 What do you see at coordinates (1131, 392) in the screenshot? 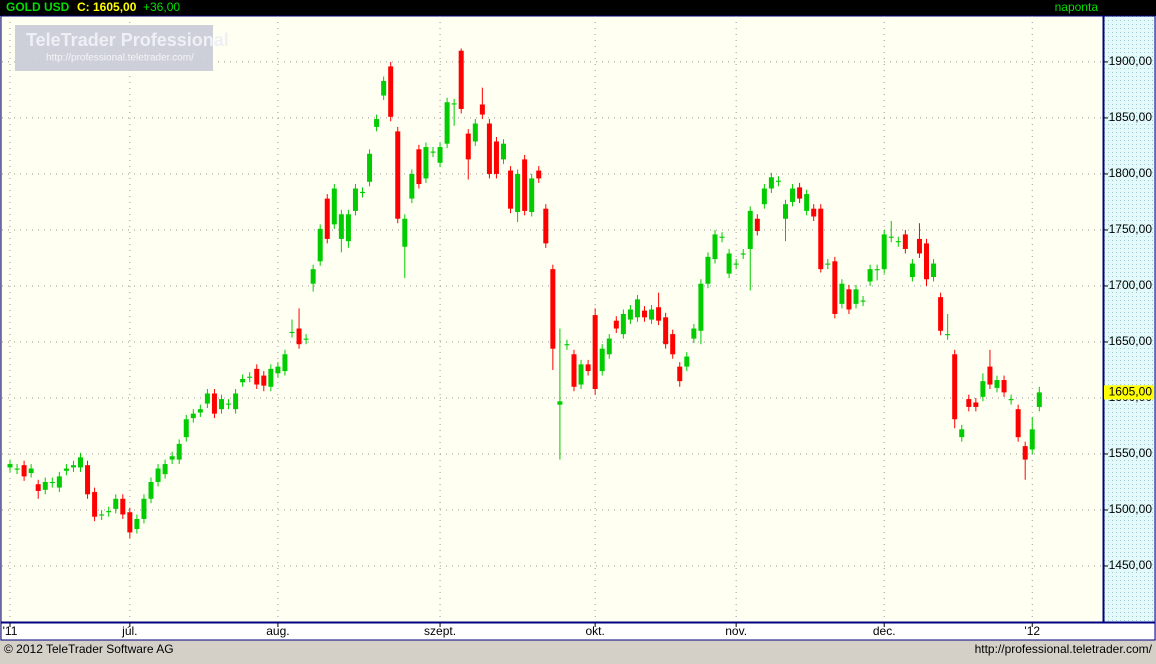
I see `last-price-label: 1605,00` at bounding box center [1131, 392].